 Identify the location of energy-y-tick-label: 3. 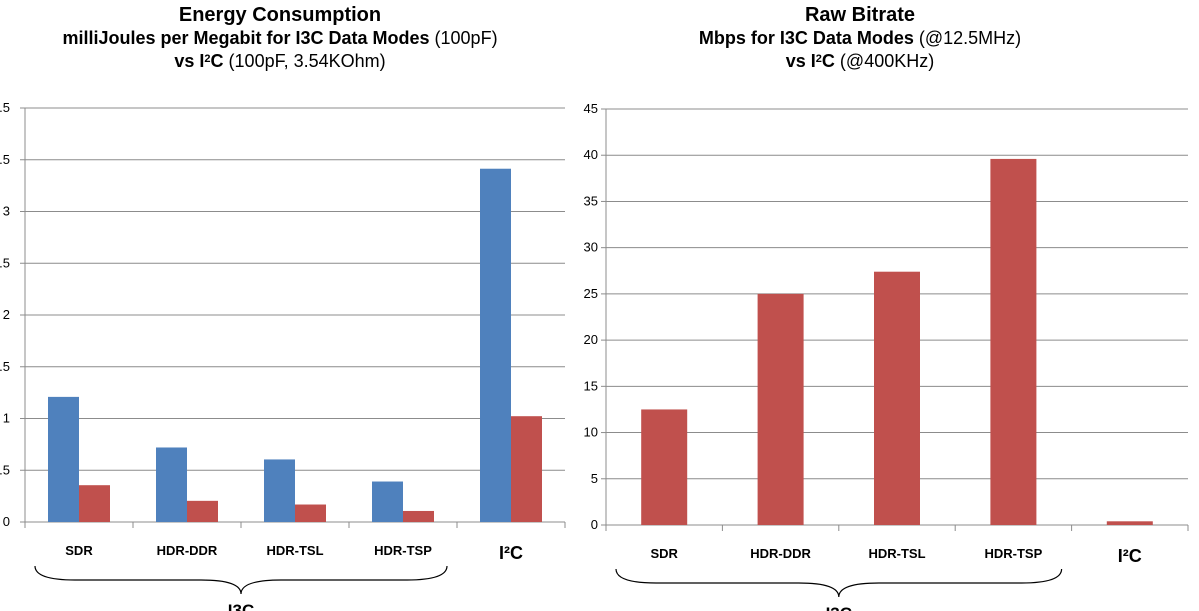
(6, 211).